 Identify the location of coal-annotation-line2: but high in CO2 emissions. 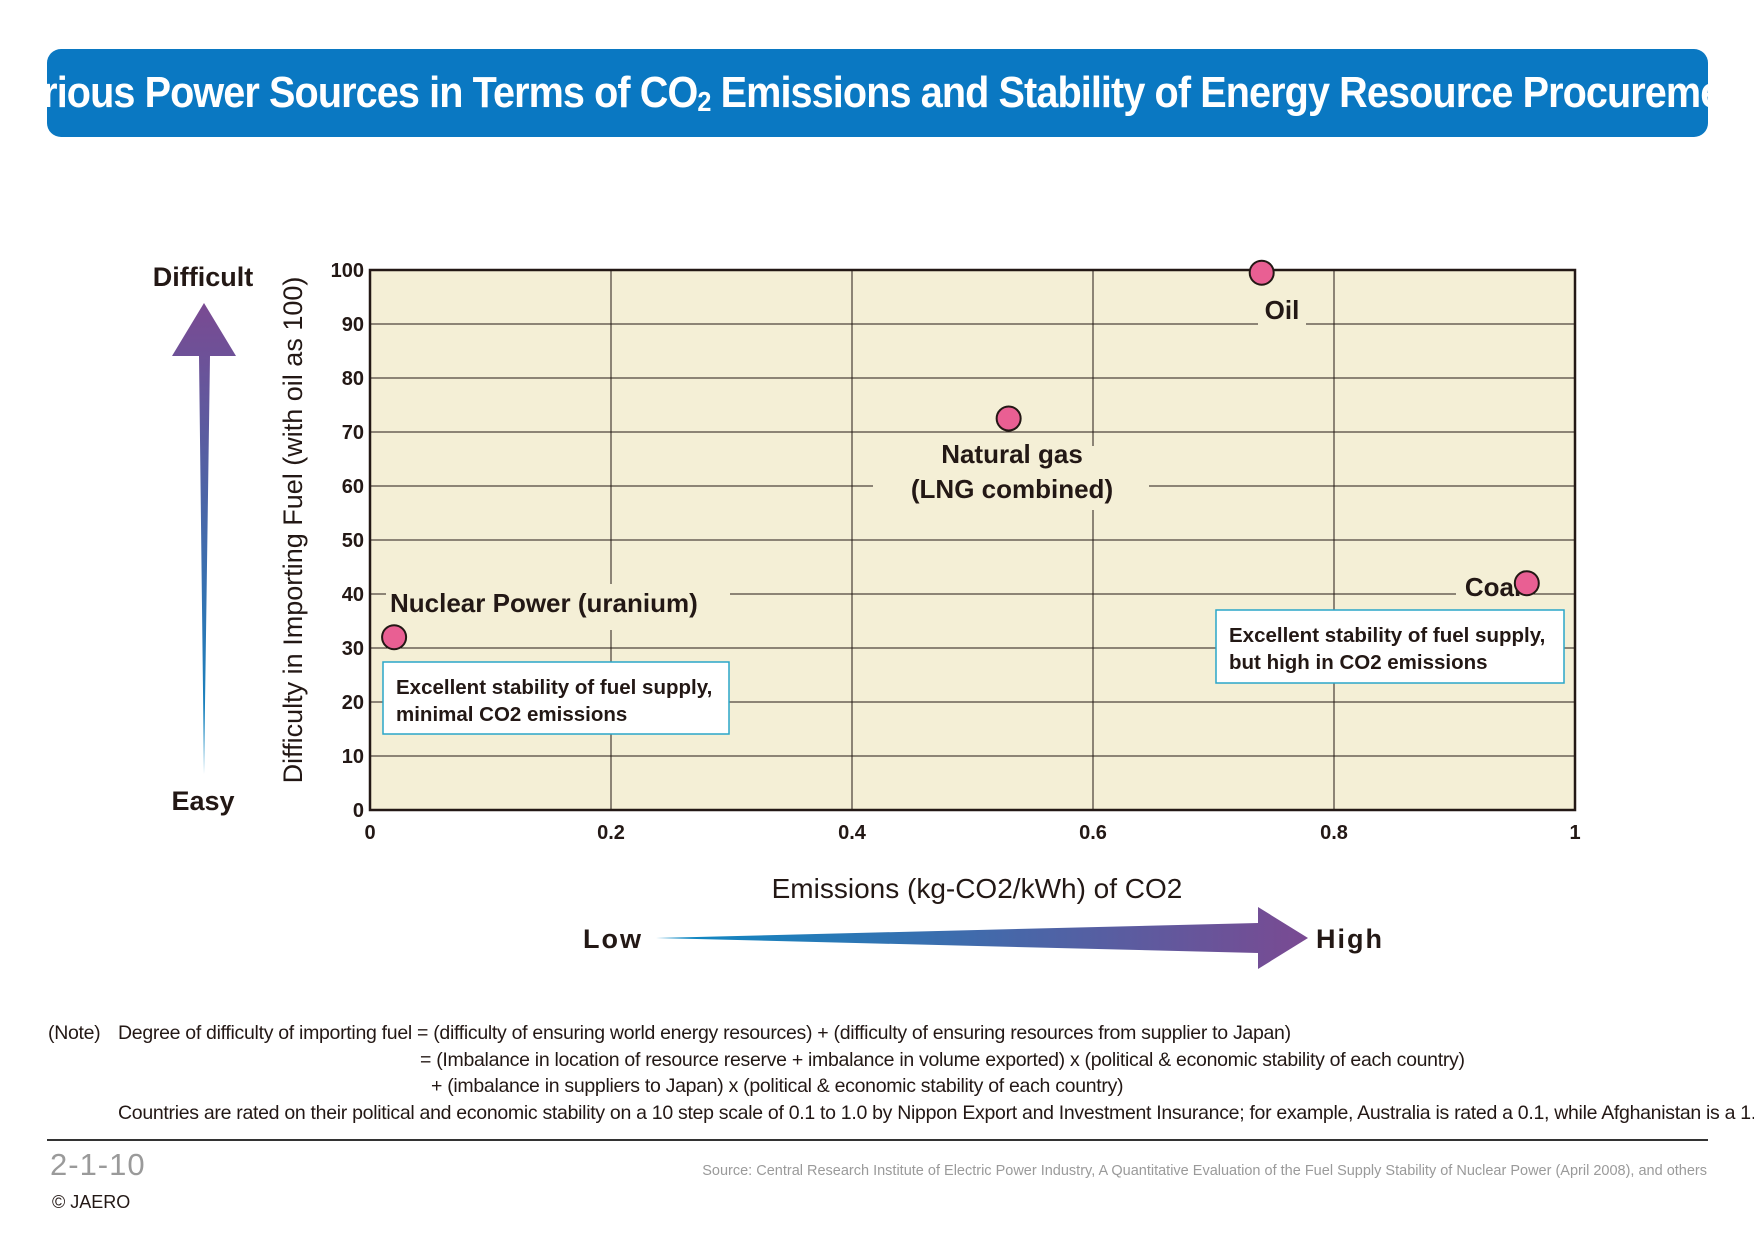
(1358, 662).